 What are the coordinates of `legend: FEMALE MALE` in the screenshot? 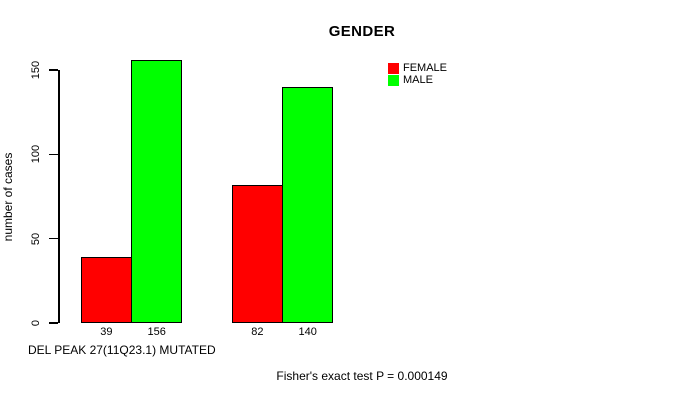 It's located at (417, 74).